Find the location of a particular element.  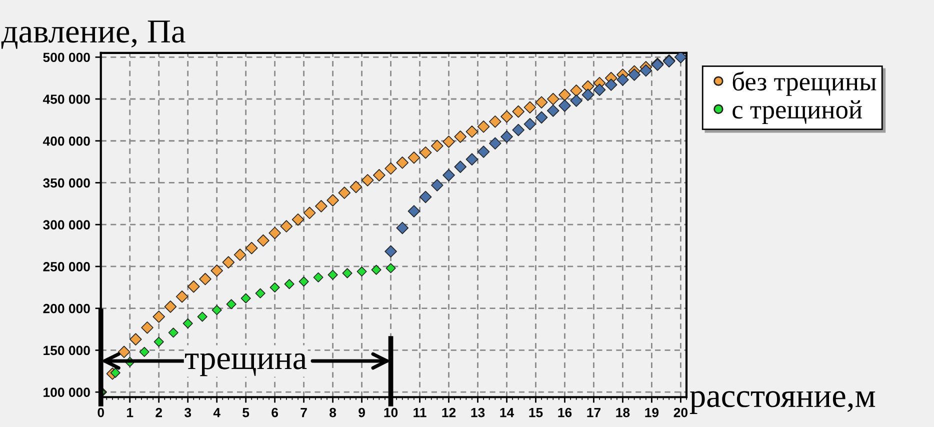

x-tick-label: 2 is located at coordinates (159, 413).